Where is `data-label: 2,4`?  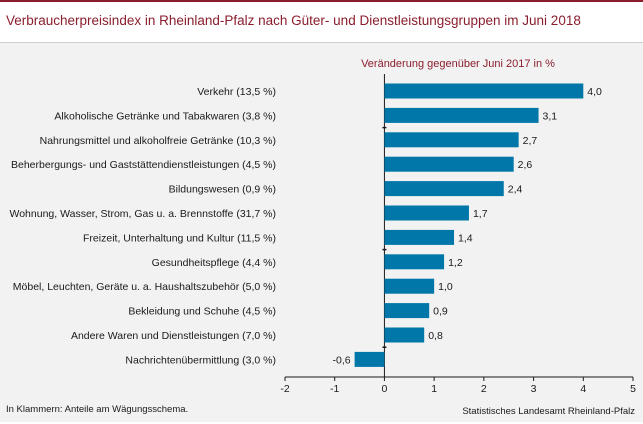 data-label: 2,4 is located at coordinates (515, 190).